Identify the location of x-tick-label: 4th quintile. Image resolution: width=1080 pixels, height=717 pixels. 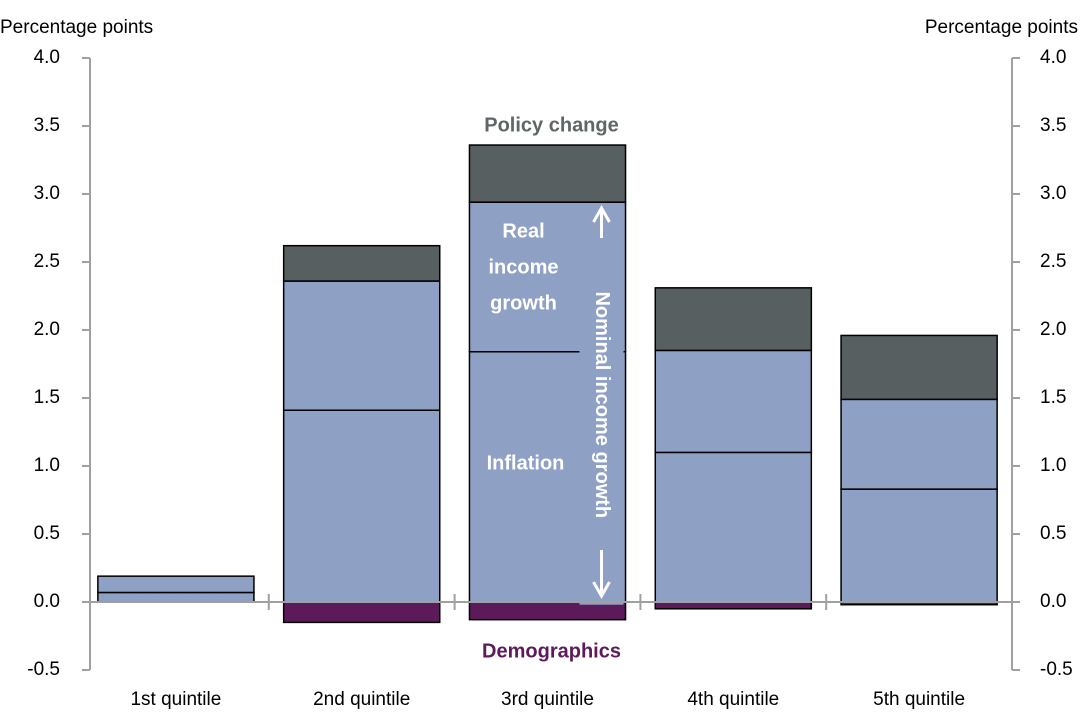
(733, 699).